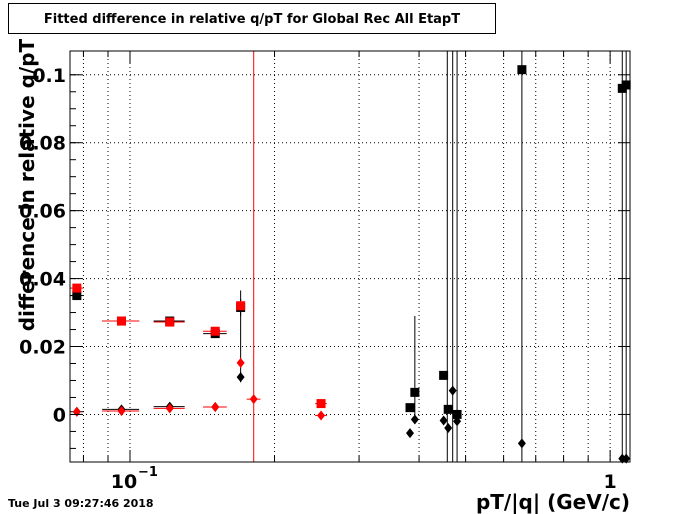 The height and width of the screenshot is (514, 700). What do you see at coordinates (27, 185) in the screenshot?
I see `y-axis-label: difference in relative q/pT` at bounding box center [27, 185].